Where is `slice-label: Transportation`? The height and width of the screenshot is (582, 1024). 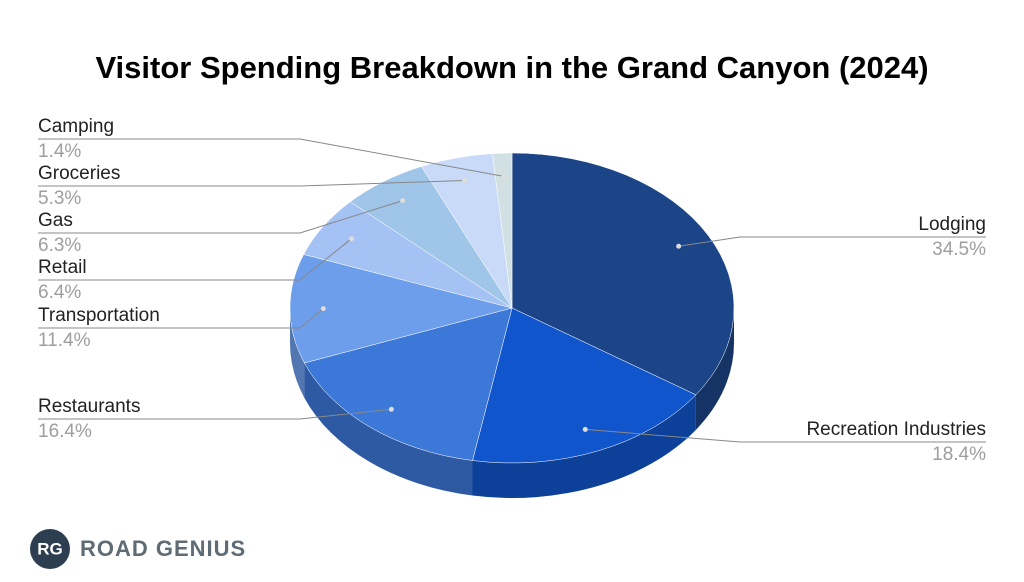
slice-label: Transportation is located at coordinates (99, 315).